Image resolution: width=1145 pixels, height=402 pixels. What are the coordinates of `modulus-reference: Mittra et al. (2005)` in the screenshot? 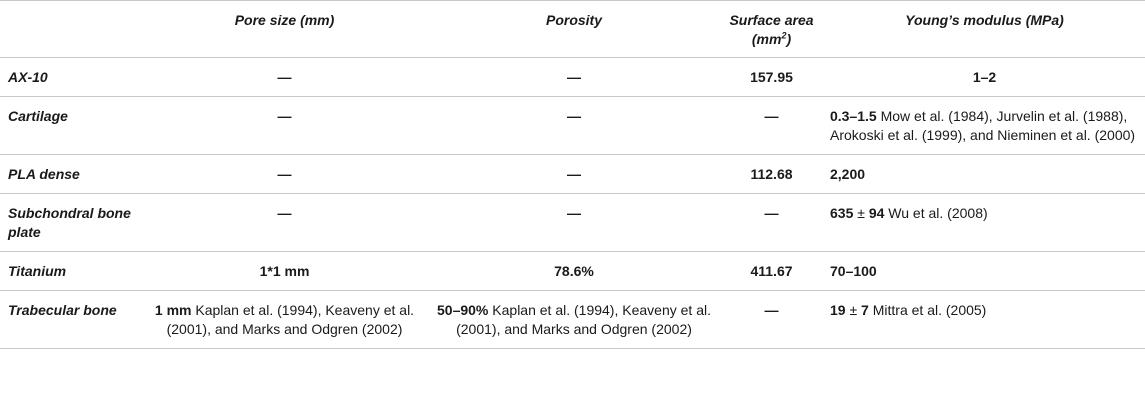 It's located at (927, 310).